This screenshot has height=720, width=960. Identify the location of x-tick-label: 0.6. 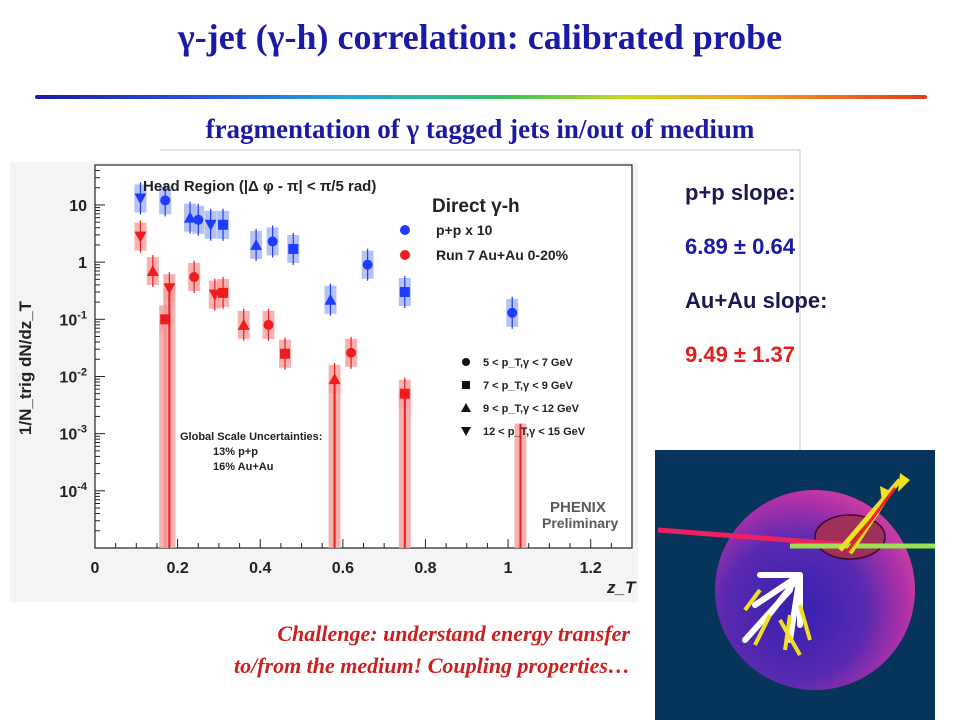
(343, 568).